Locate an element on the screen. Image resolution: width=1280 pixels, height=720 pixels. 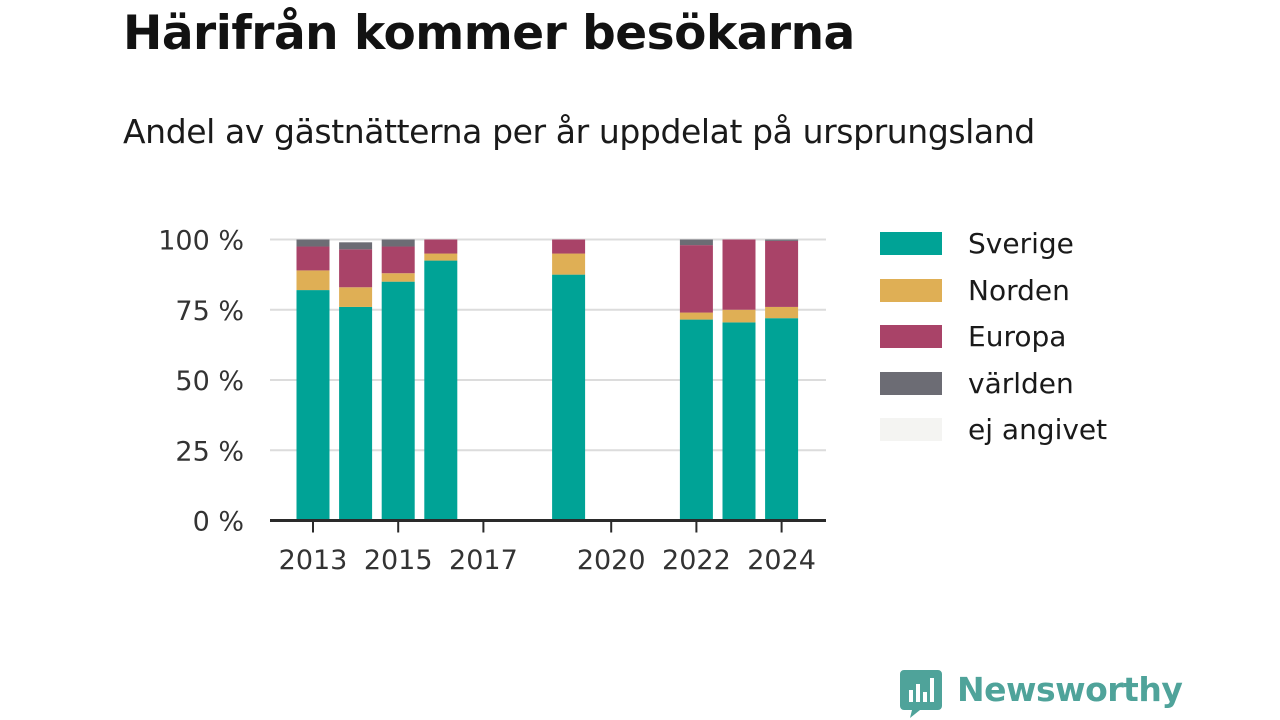
y-tick-label: 100 % is located at coordinates (201, 241).